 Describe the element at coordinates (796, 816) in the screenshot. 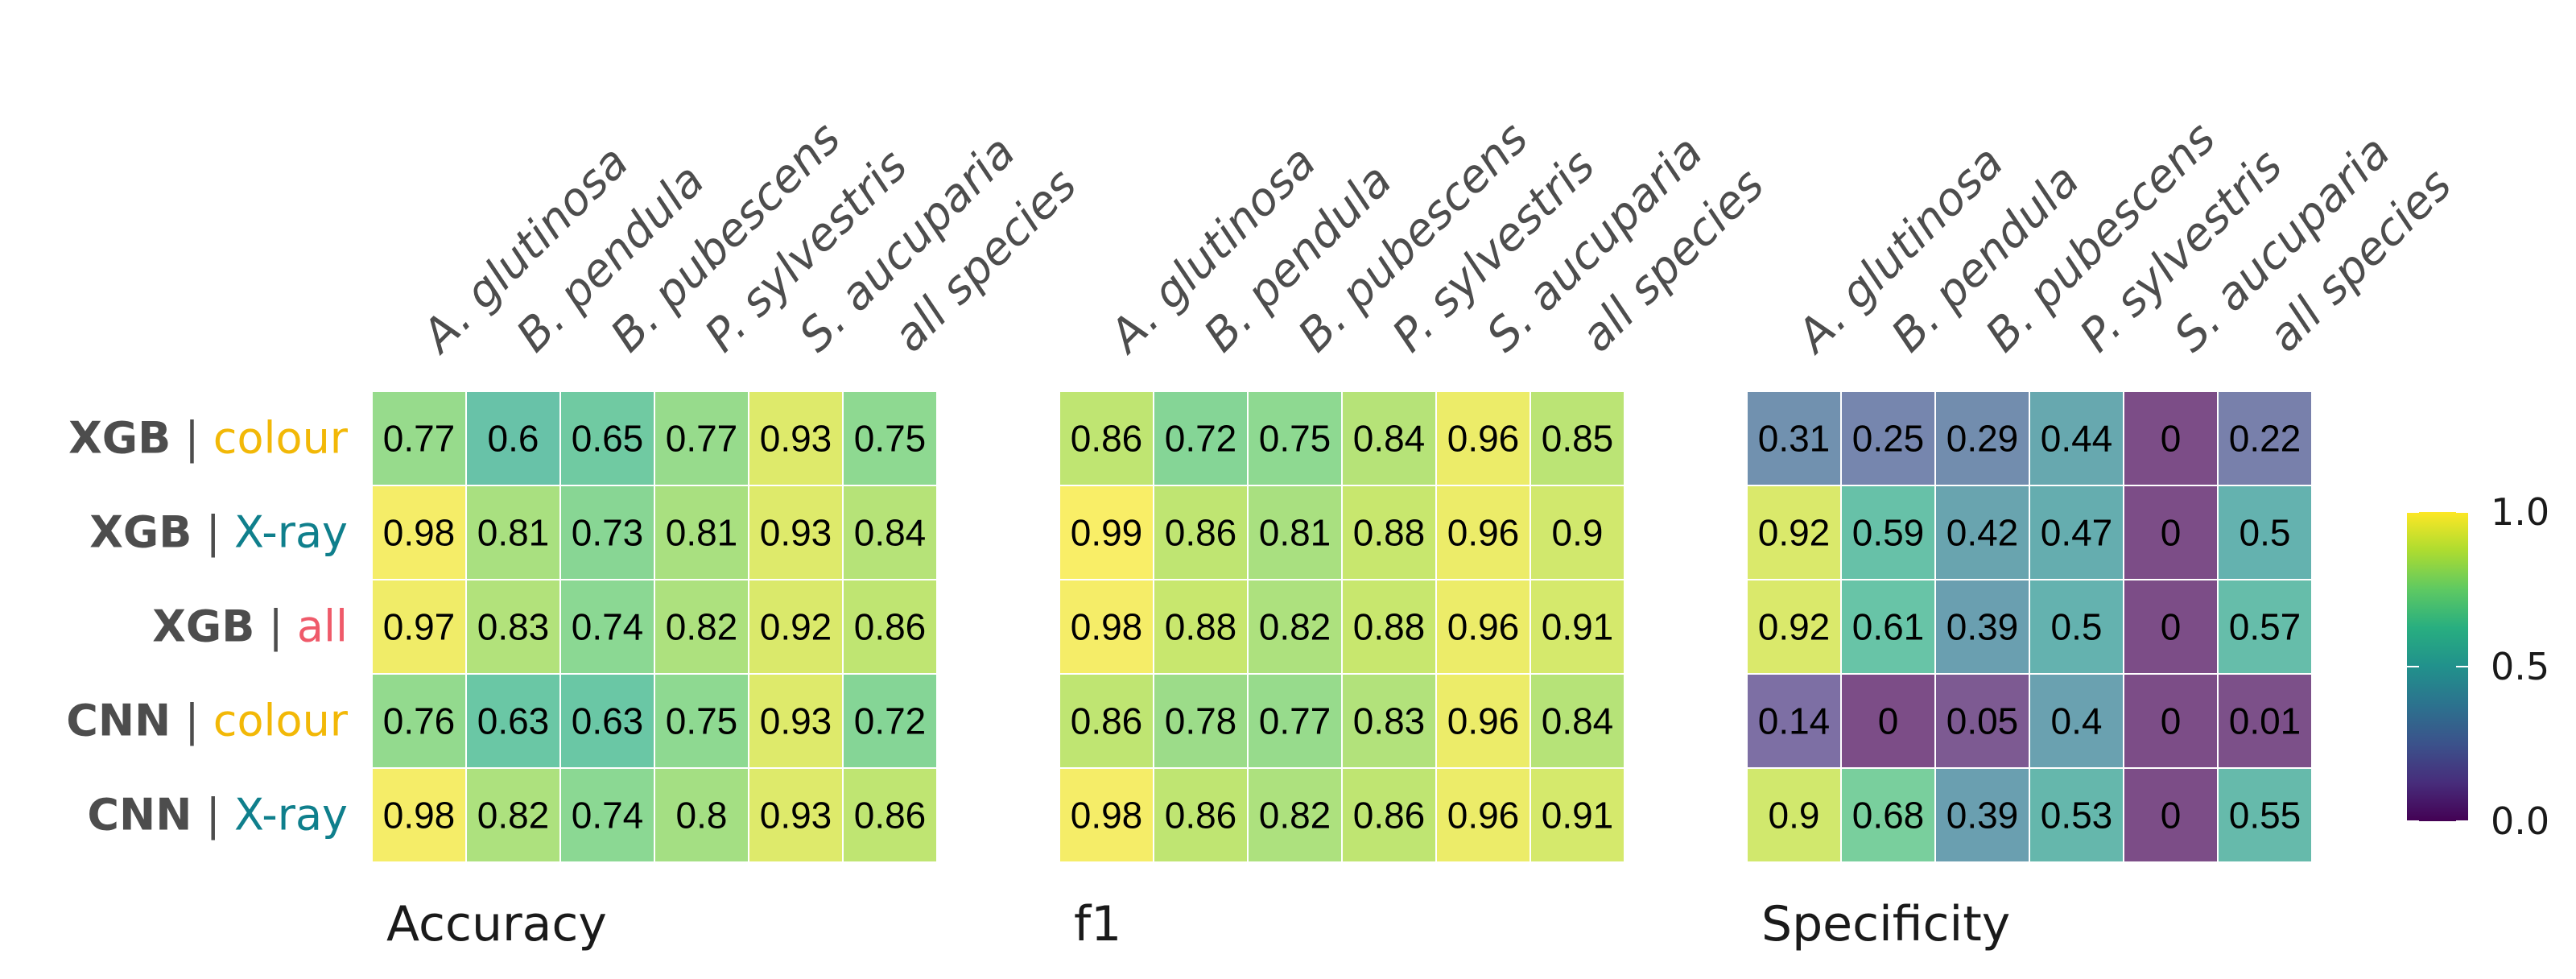

I see `cell-value-label: 0.93` at that location.